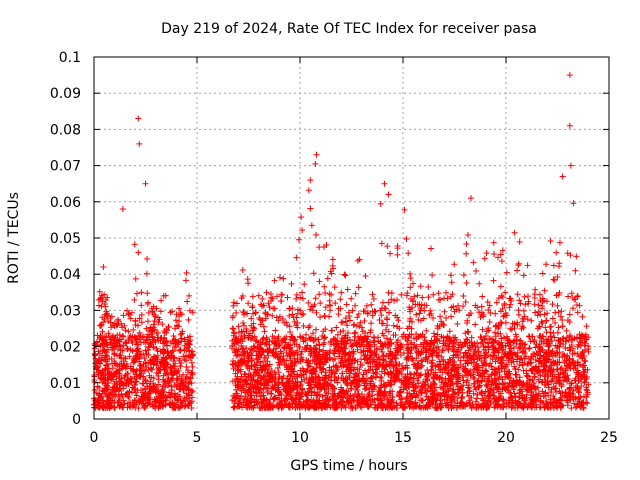 The width and height of the screenshot is (640, 480). What do you see at coordinates (65, 384) in the screenshot?
I see `y-tick-label: 0.01` at bounding box center [65, 384].